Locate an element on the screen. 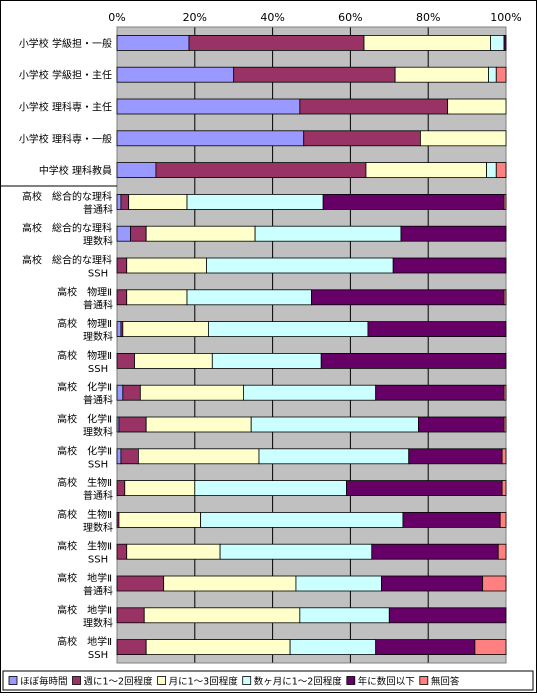  legend-label: 月に1～3回程度 is located at coordinates (204, 682).